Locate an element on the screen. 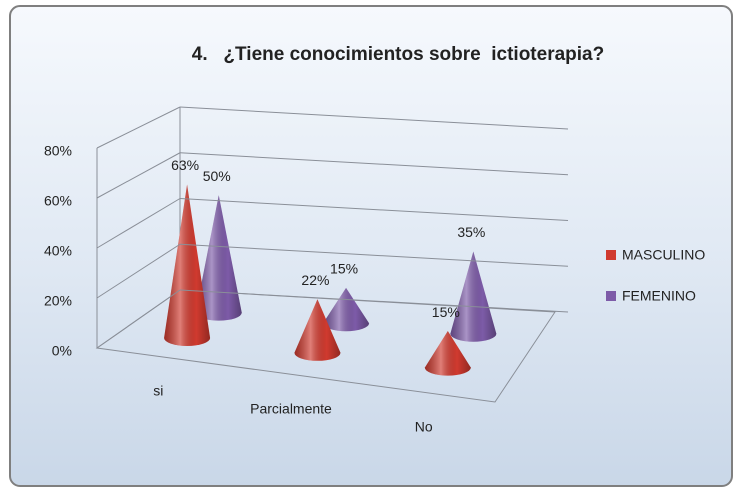 This screenshot has height=491, width=742. data-label: 35% is located at coordinates (471, 232).